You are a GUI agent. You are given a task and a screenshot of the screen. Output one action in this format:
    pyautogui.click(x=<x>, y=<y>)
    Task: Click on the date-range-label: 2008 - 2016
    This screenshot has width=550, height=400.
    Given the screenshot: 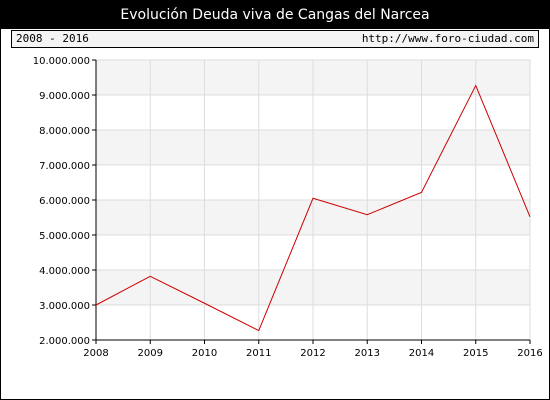 What is the action you would take?
    pyautogui.click(x=52, y=38)
    